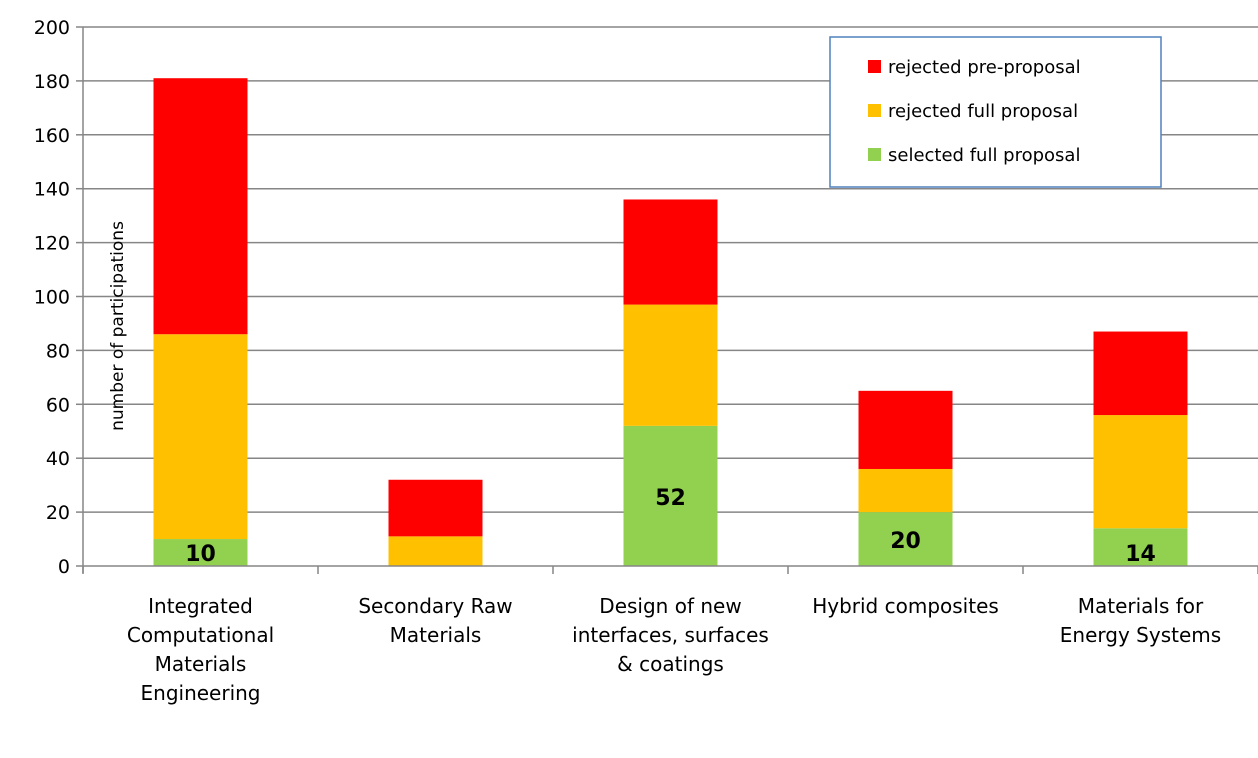 Image resolution: width=1258 pixels, height=758 pixels. I want to click on legend-label: rejected pre-proposal, so click(984, 67).